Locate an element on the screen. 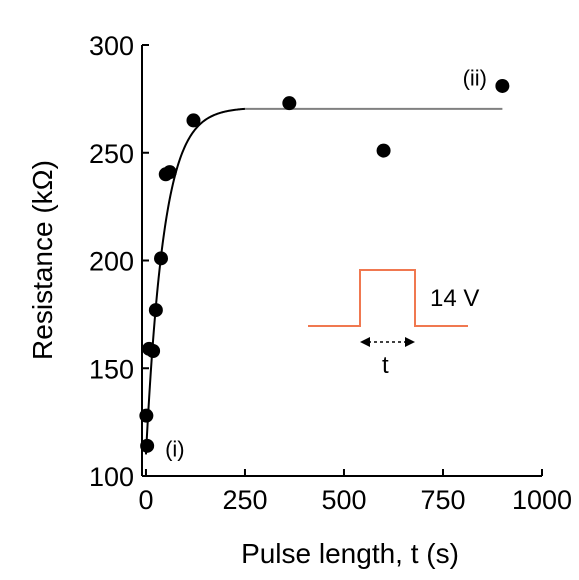 This screenshot has height=580, width=579. x-tick-label: 0 is located at coordinates (145, 500).